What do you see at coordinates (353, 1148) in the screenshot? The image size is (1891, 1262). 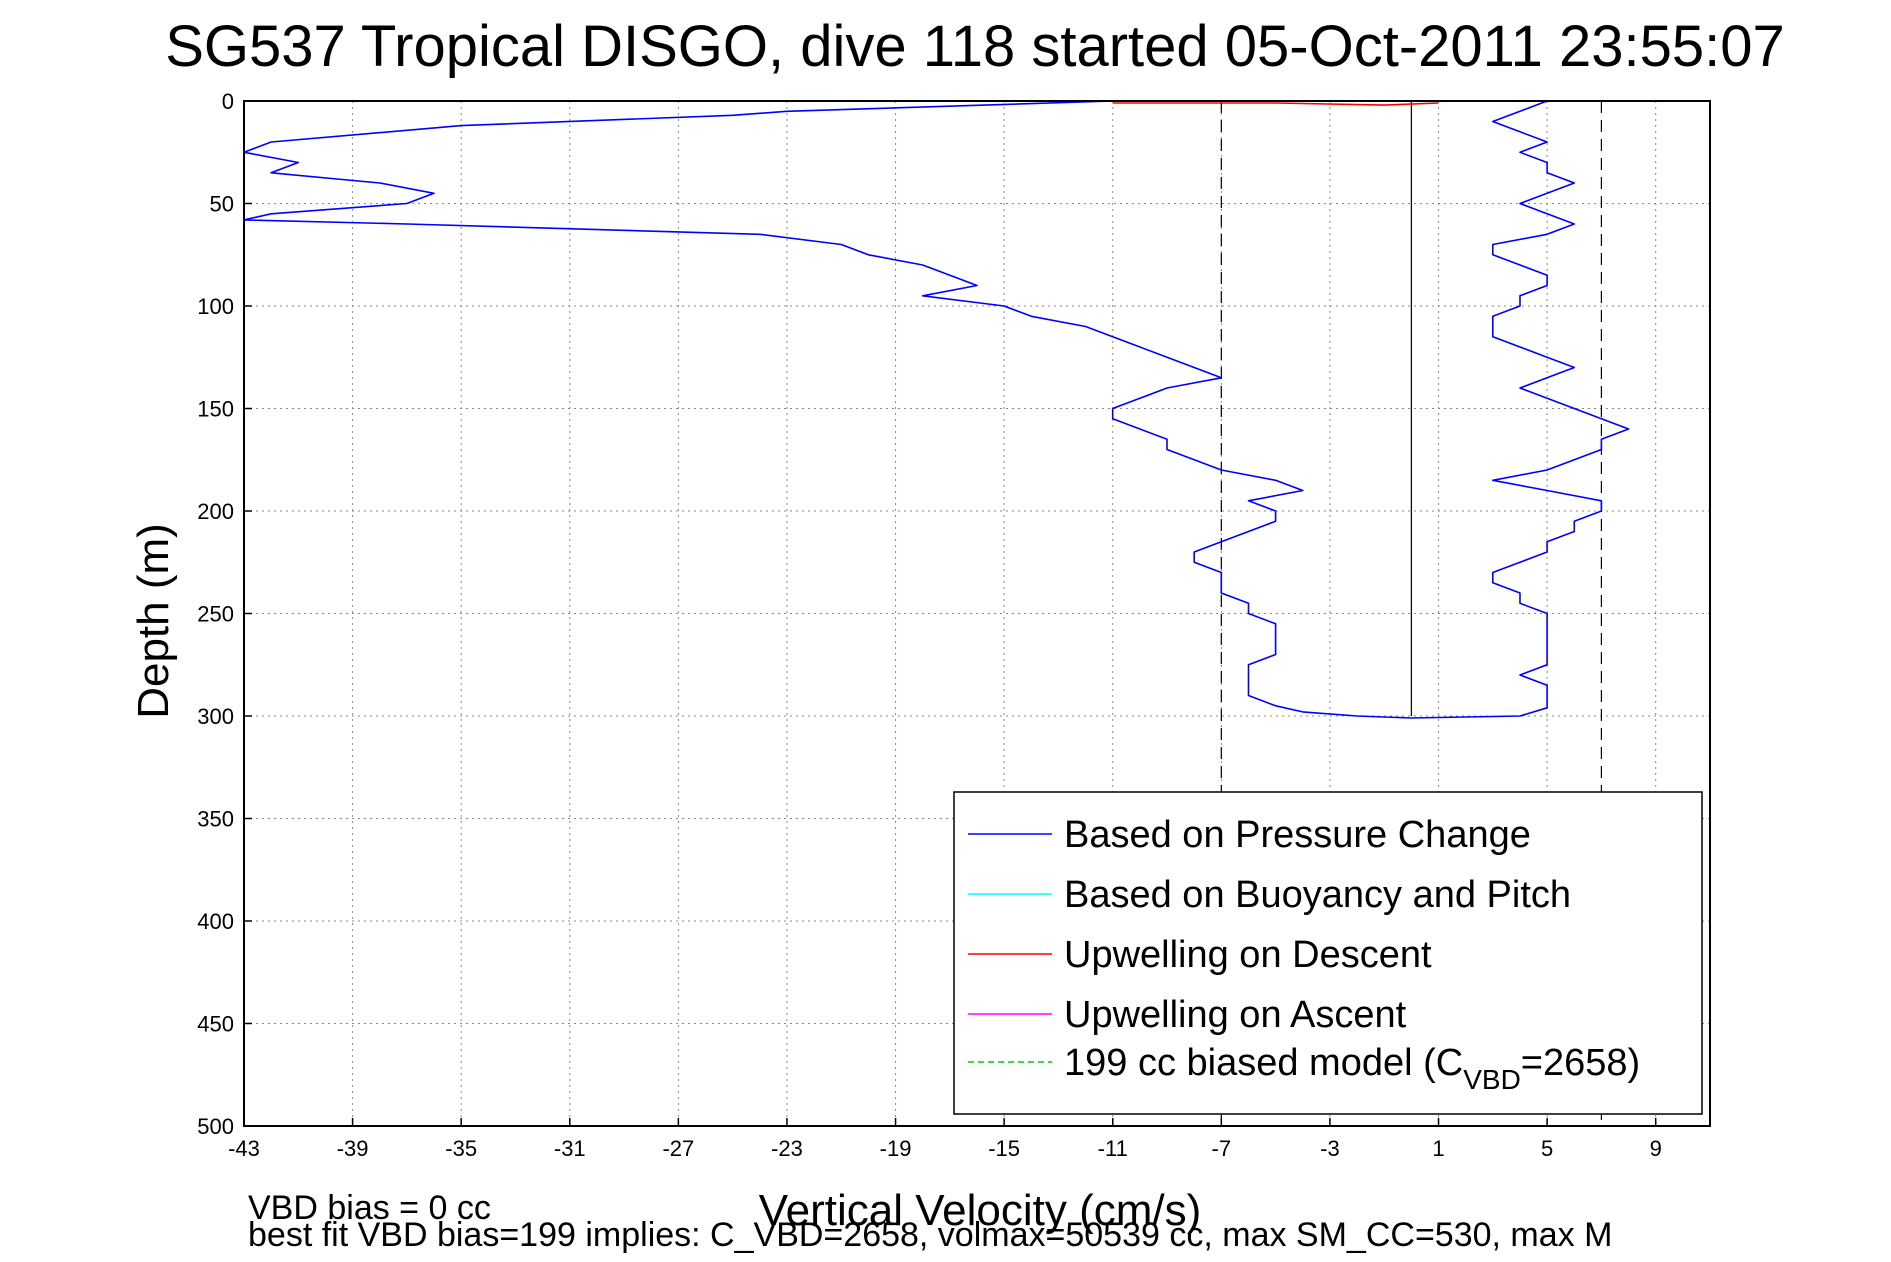 I see `x-tick-label: -39` at bounding box center [353, 1148].